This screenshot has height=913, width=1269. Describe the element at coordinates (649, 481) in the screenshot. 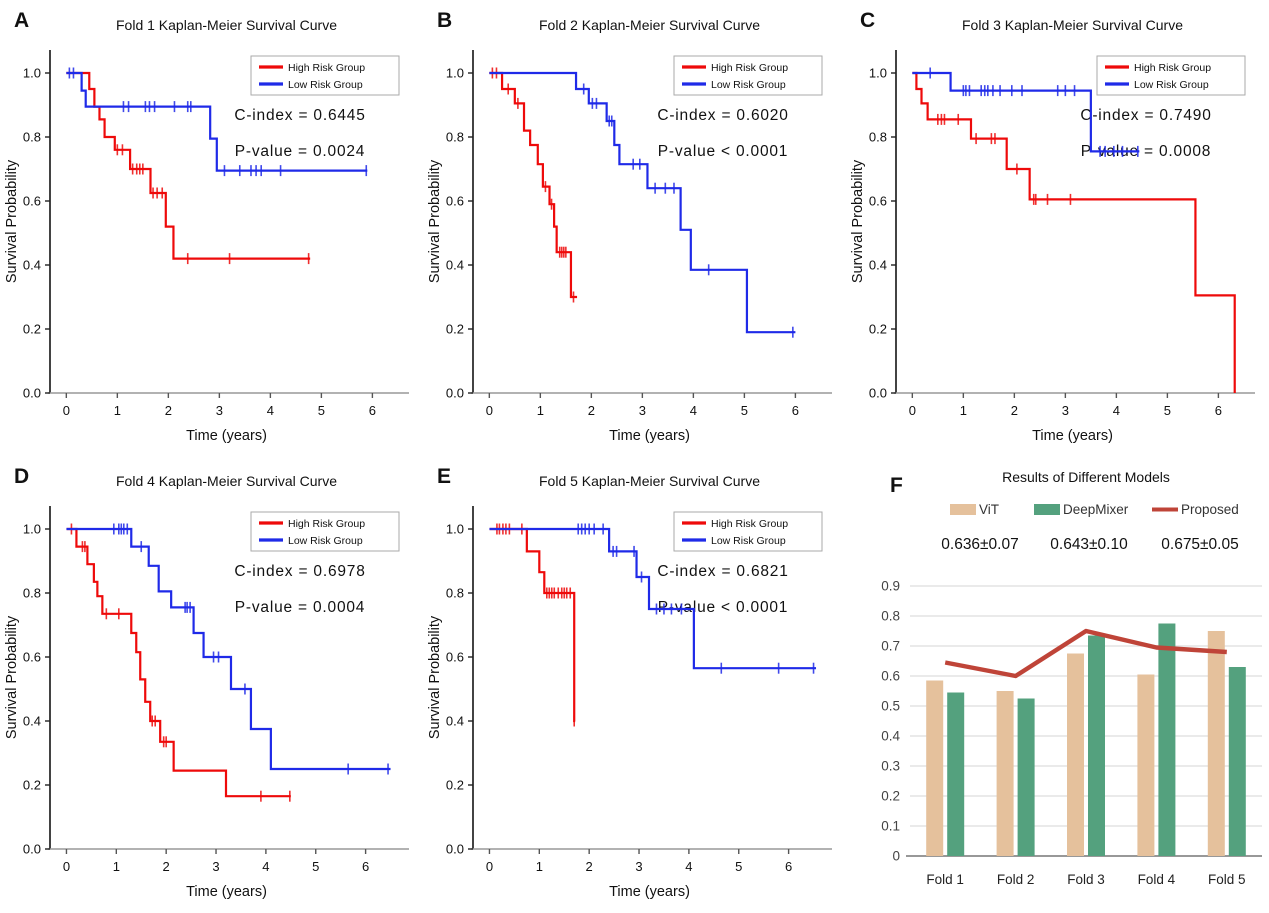

I see `panel-title: Fold 5 Kaplan-Meier Survival Curve` at that location.